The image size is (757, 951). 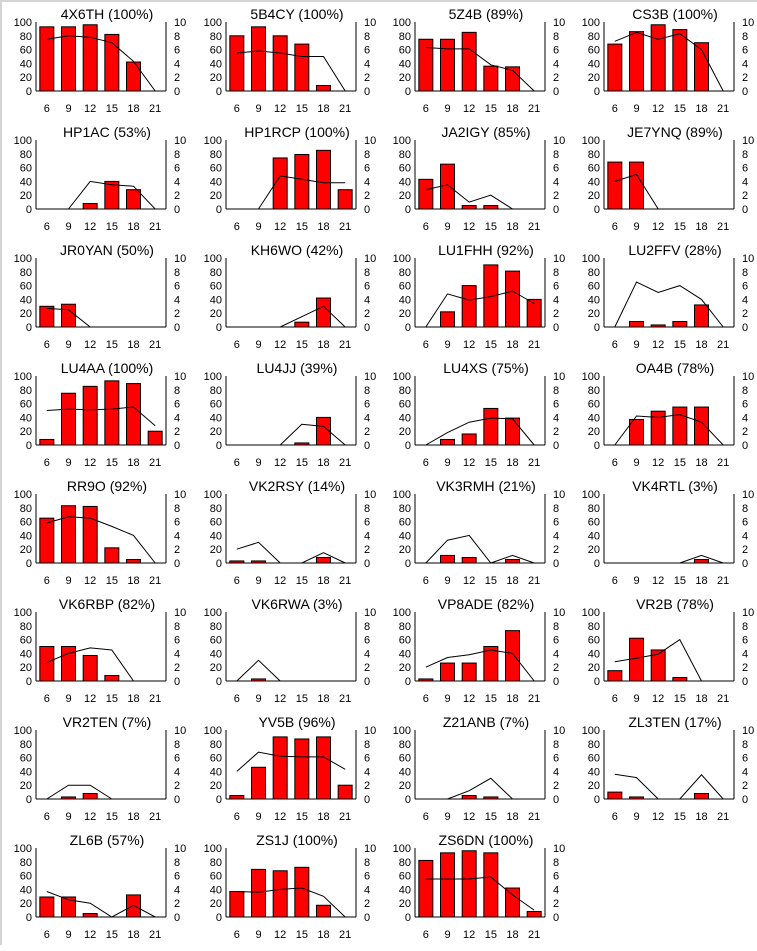 What do you see at coordinates (723, 699) in the screenshot?
I see `x-tick-label: 21` at bounding box center [723, 699].